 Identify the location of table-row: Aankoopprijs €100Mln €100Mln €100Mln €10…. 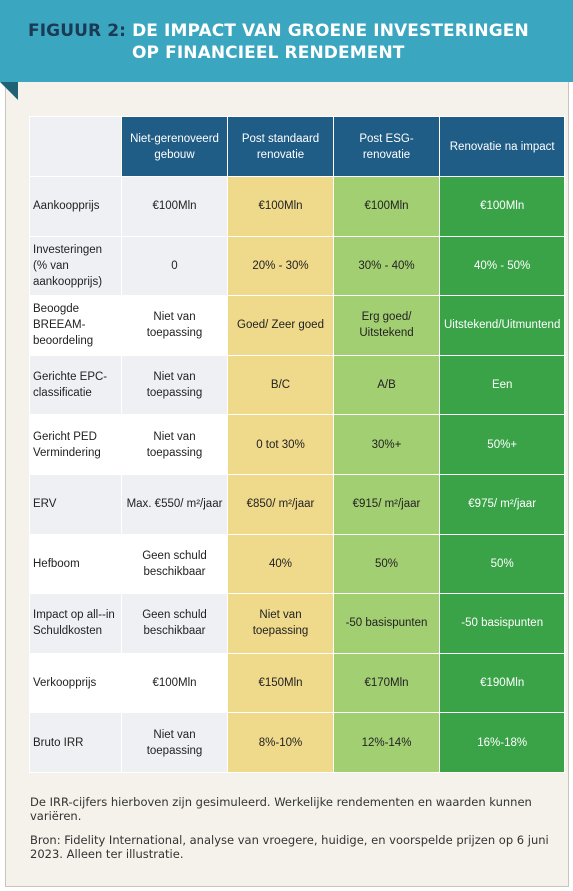
(297, 206).